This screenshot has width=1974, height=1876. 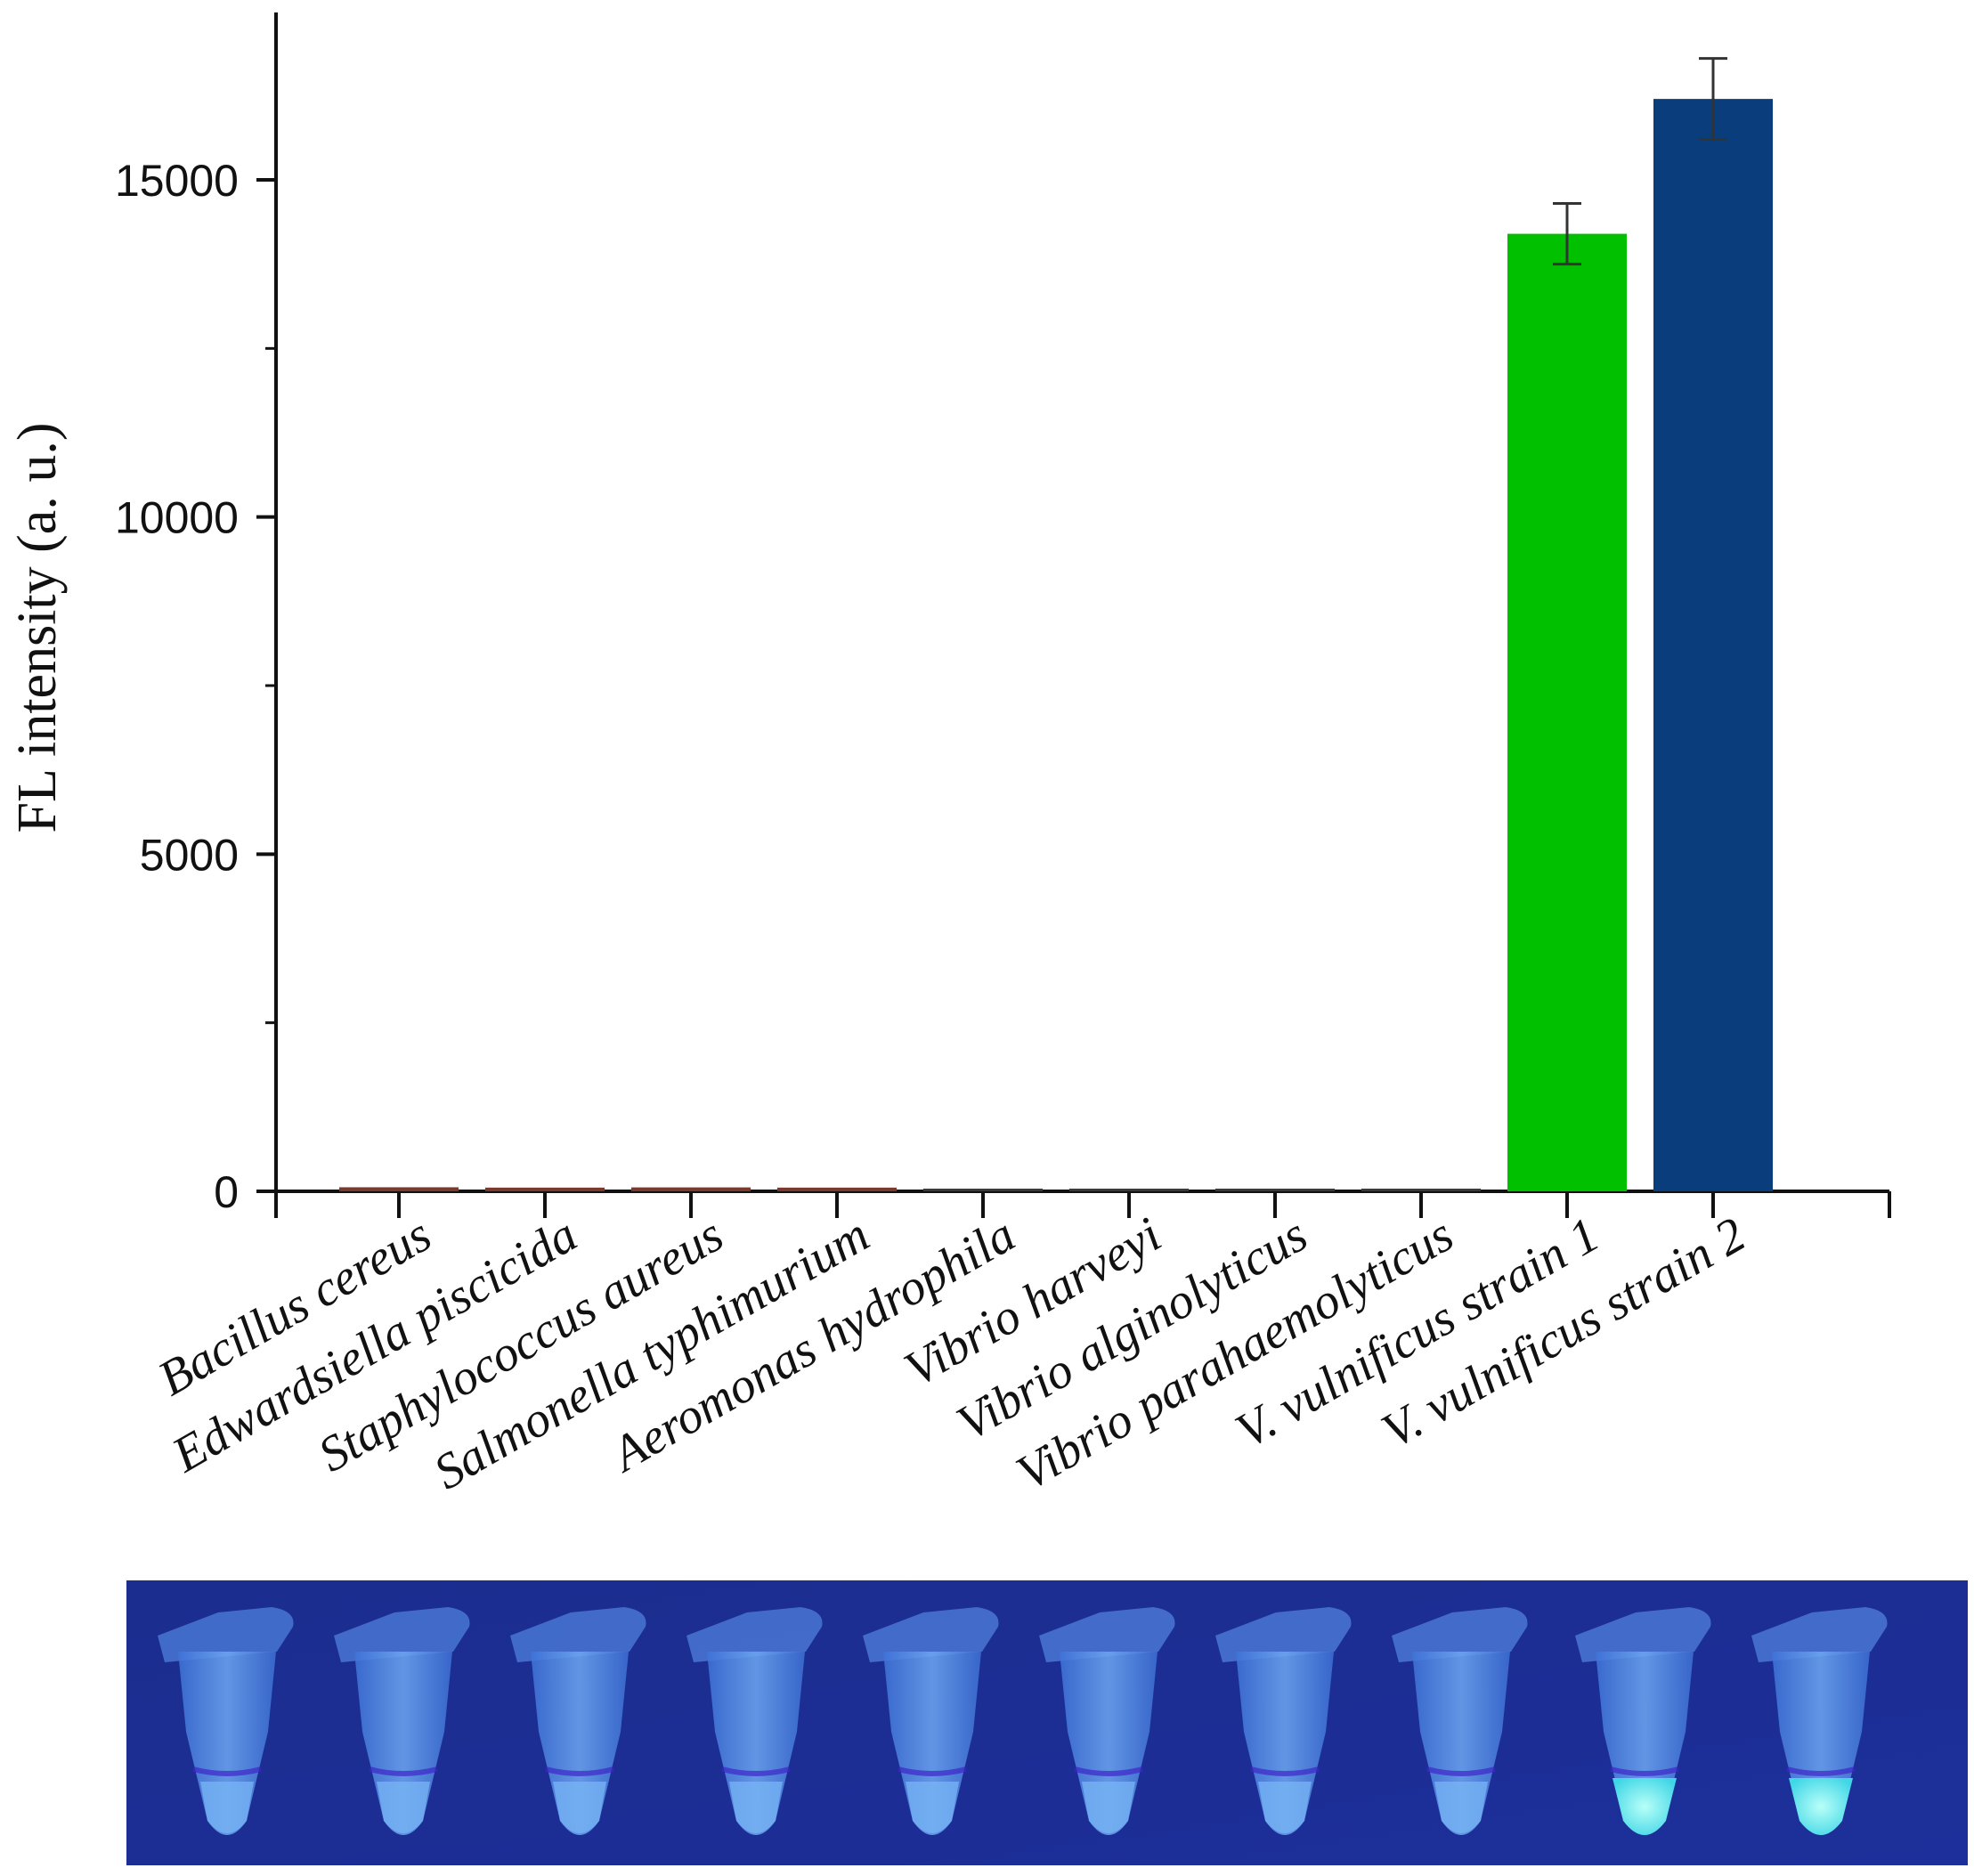 I want to click on tube-photo, so click(x=1047, y=1722).